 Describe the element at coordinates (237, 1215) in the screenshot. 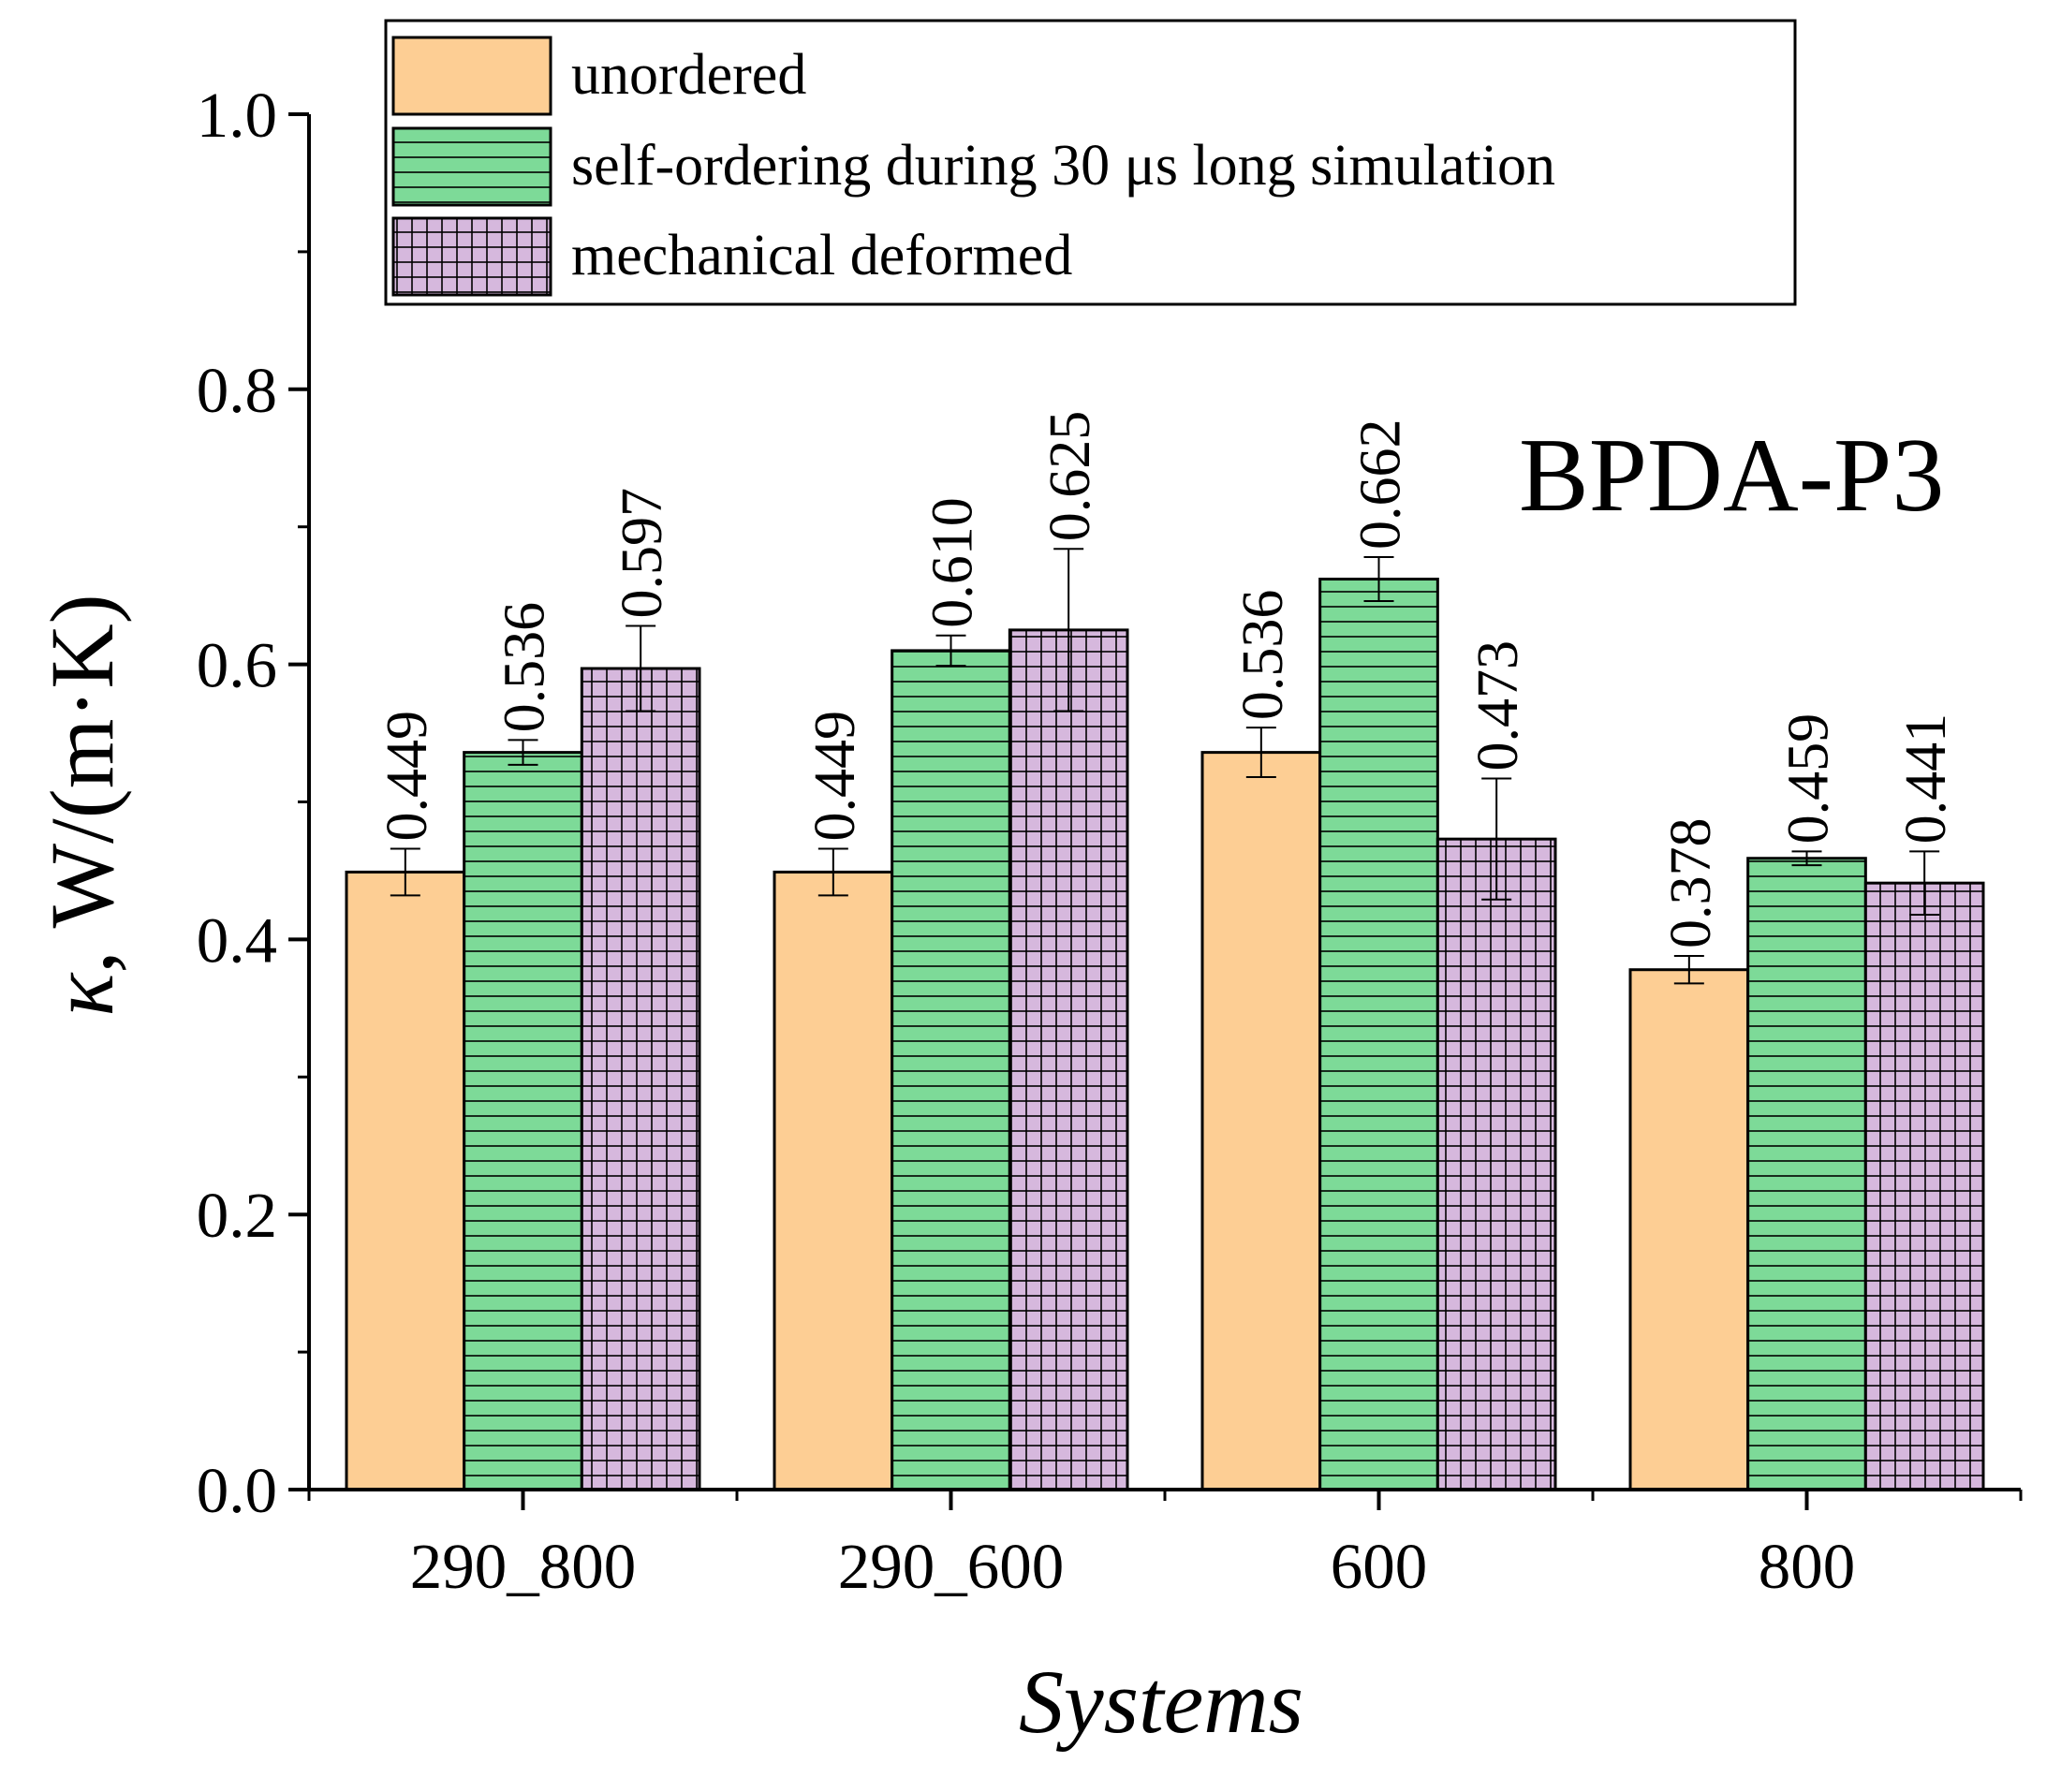

I see `y-tick-label: 0.2` at that location.